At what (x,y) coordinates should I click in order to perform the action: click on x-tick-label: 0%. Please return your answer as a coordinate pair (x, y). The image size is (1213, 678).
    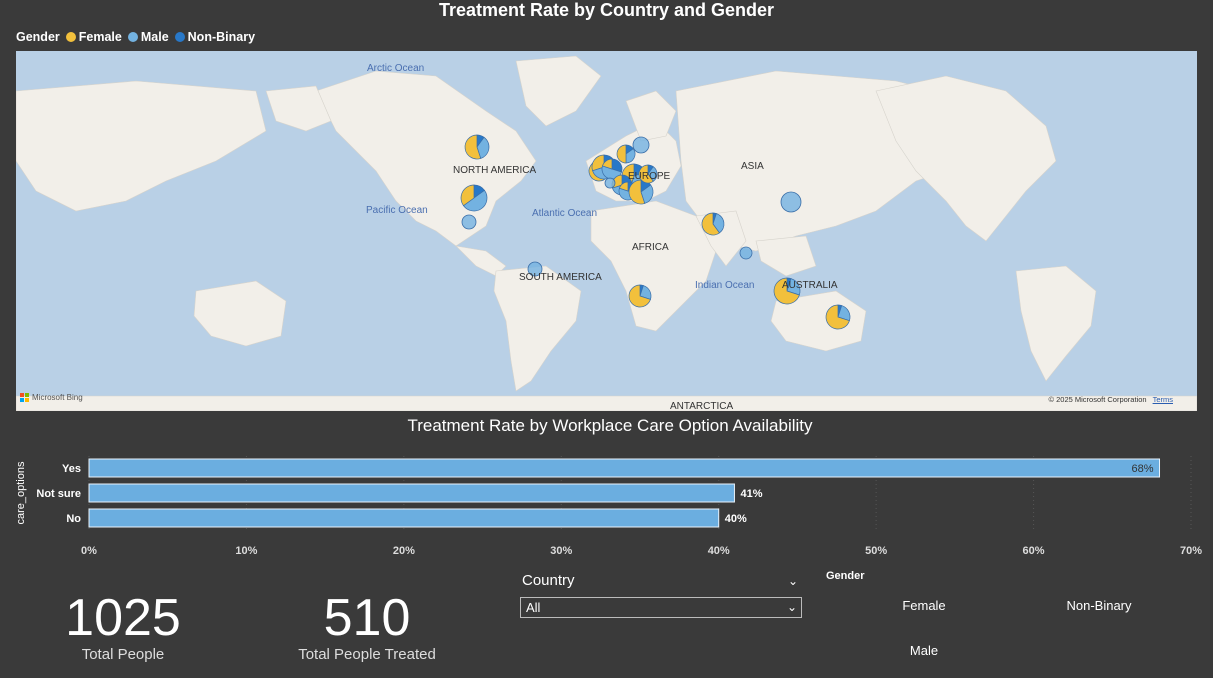
    Looking at the image, I should click on (89, 551).